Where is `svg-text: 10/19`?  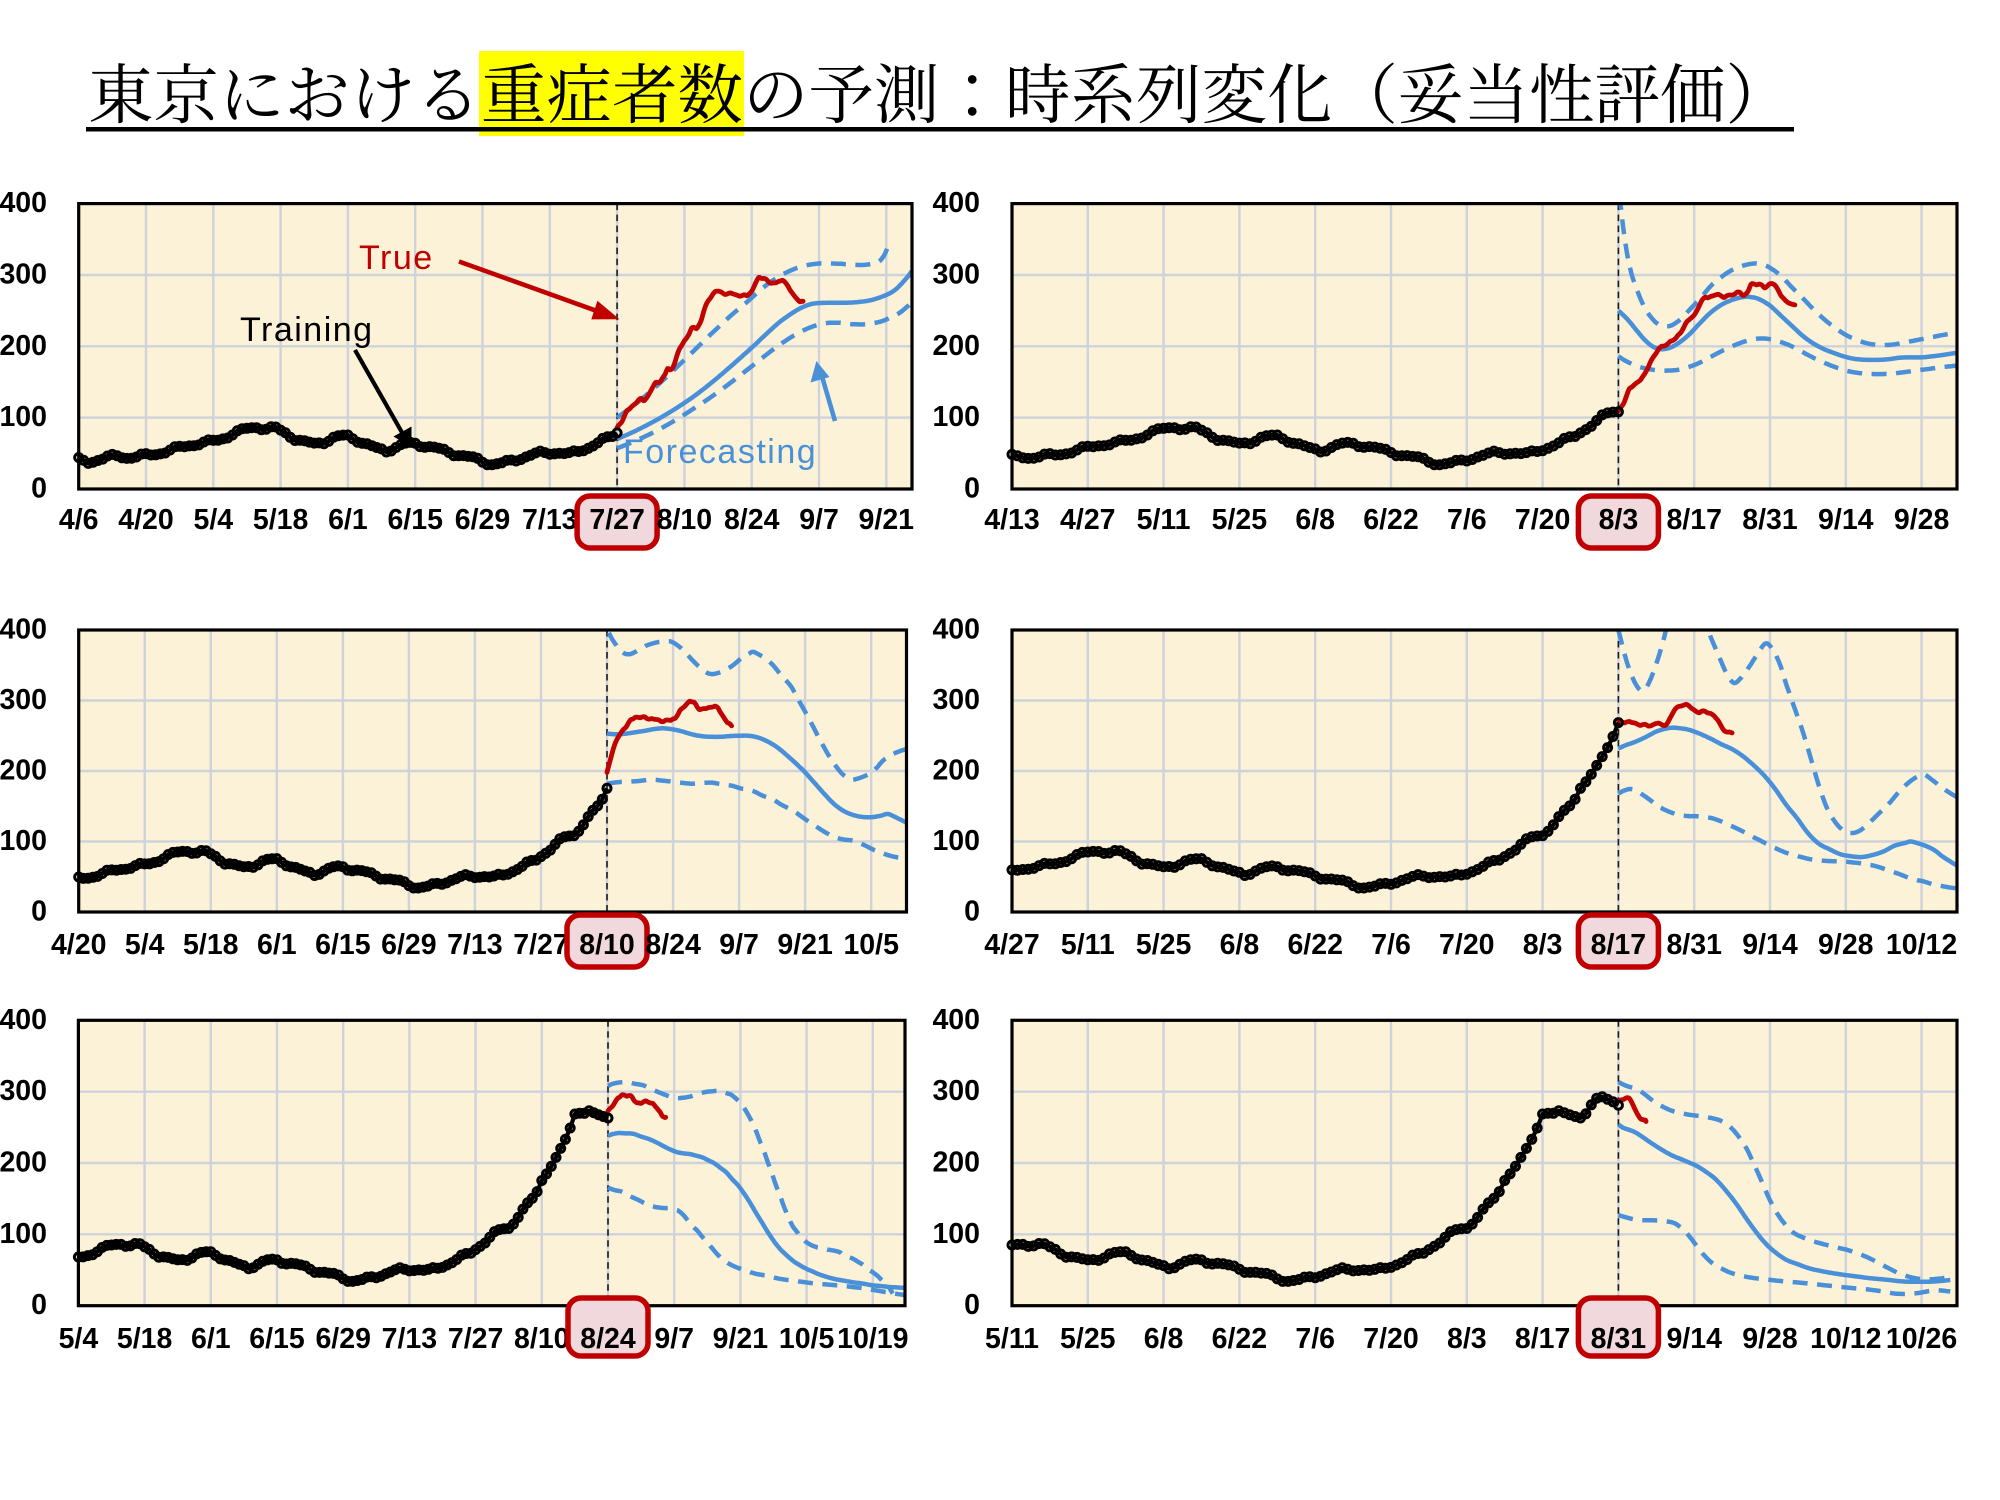
svg-text: 10/19 is located at coordinates (872, 1339).